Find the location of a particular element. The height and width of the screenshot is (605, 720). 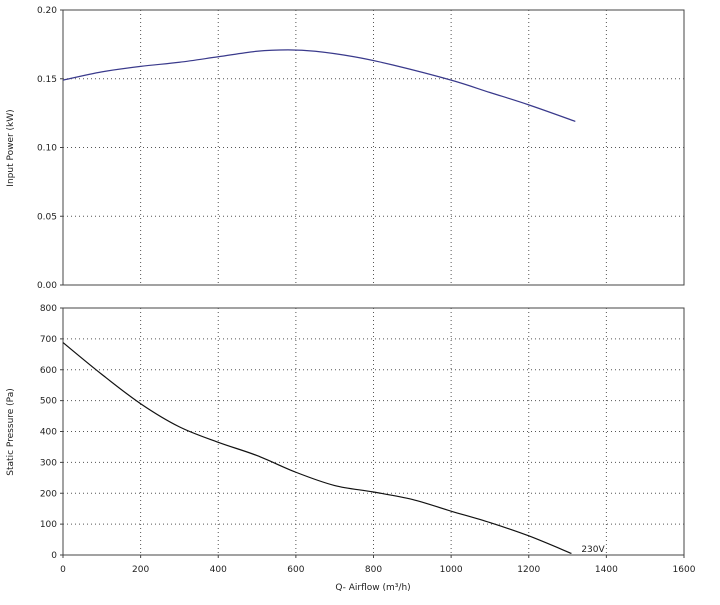

static-pressure-y-tick-label-1: 100 is located at coordinates (48, 525).